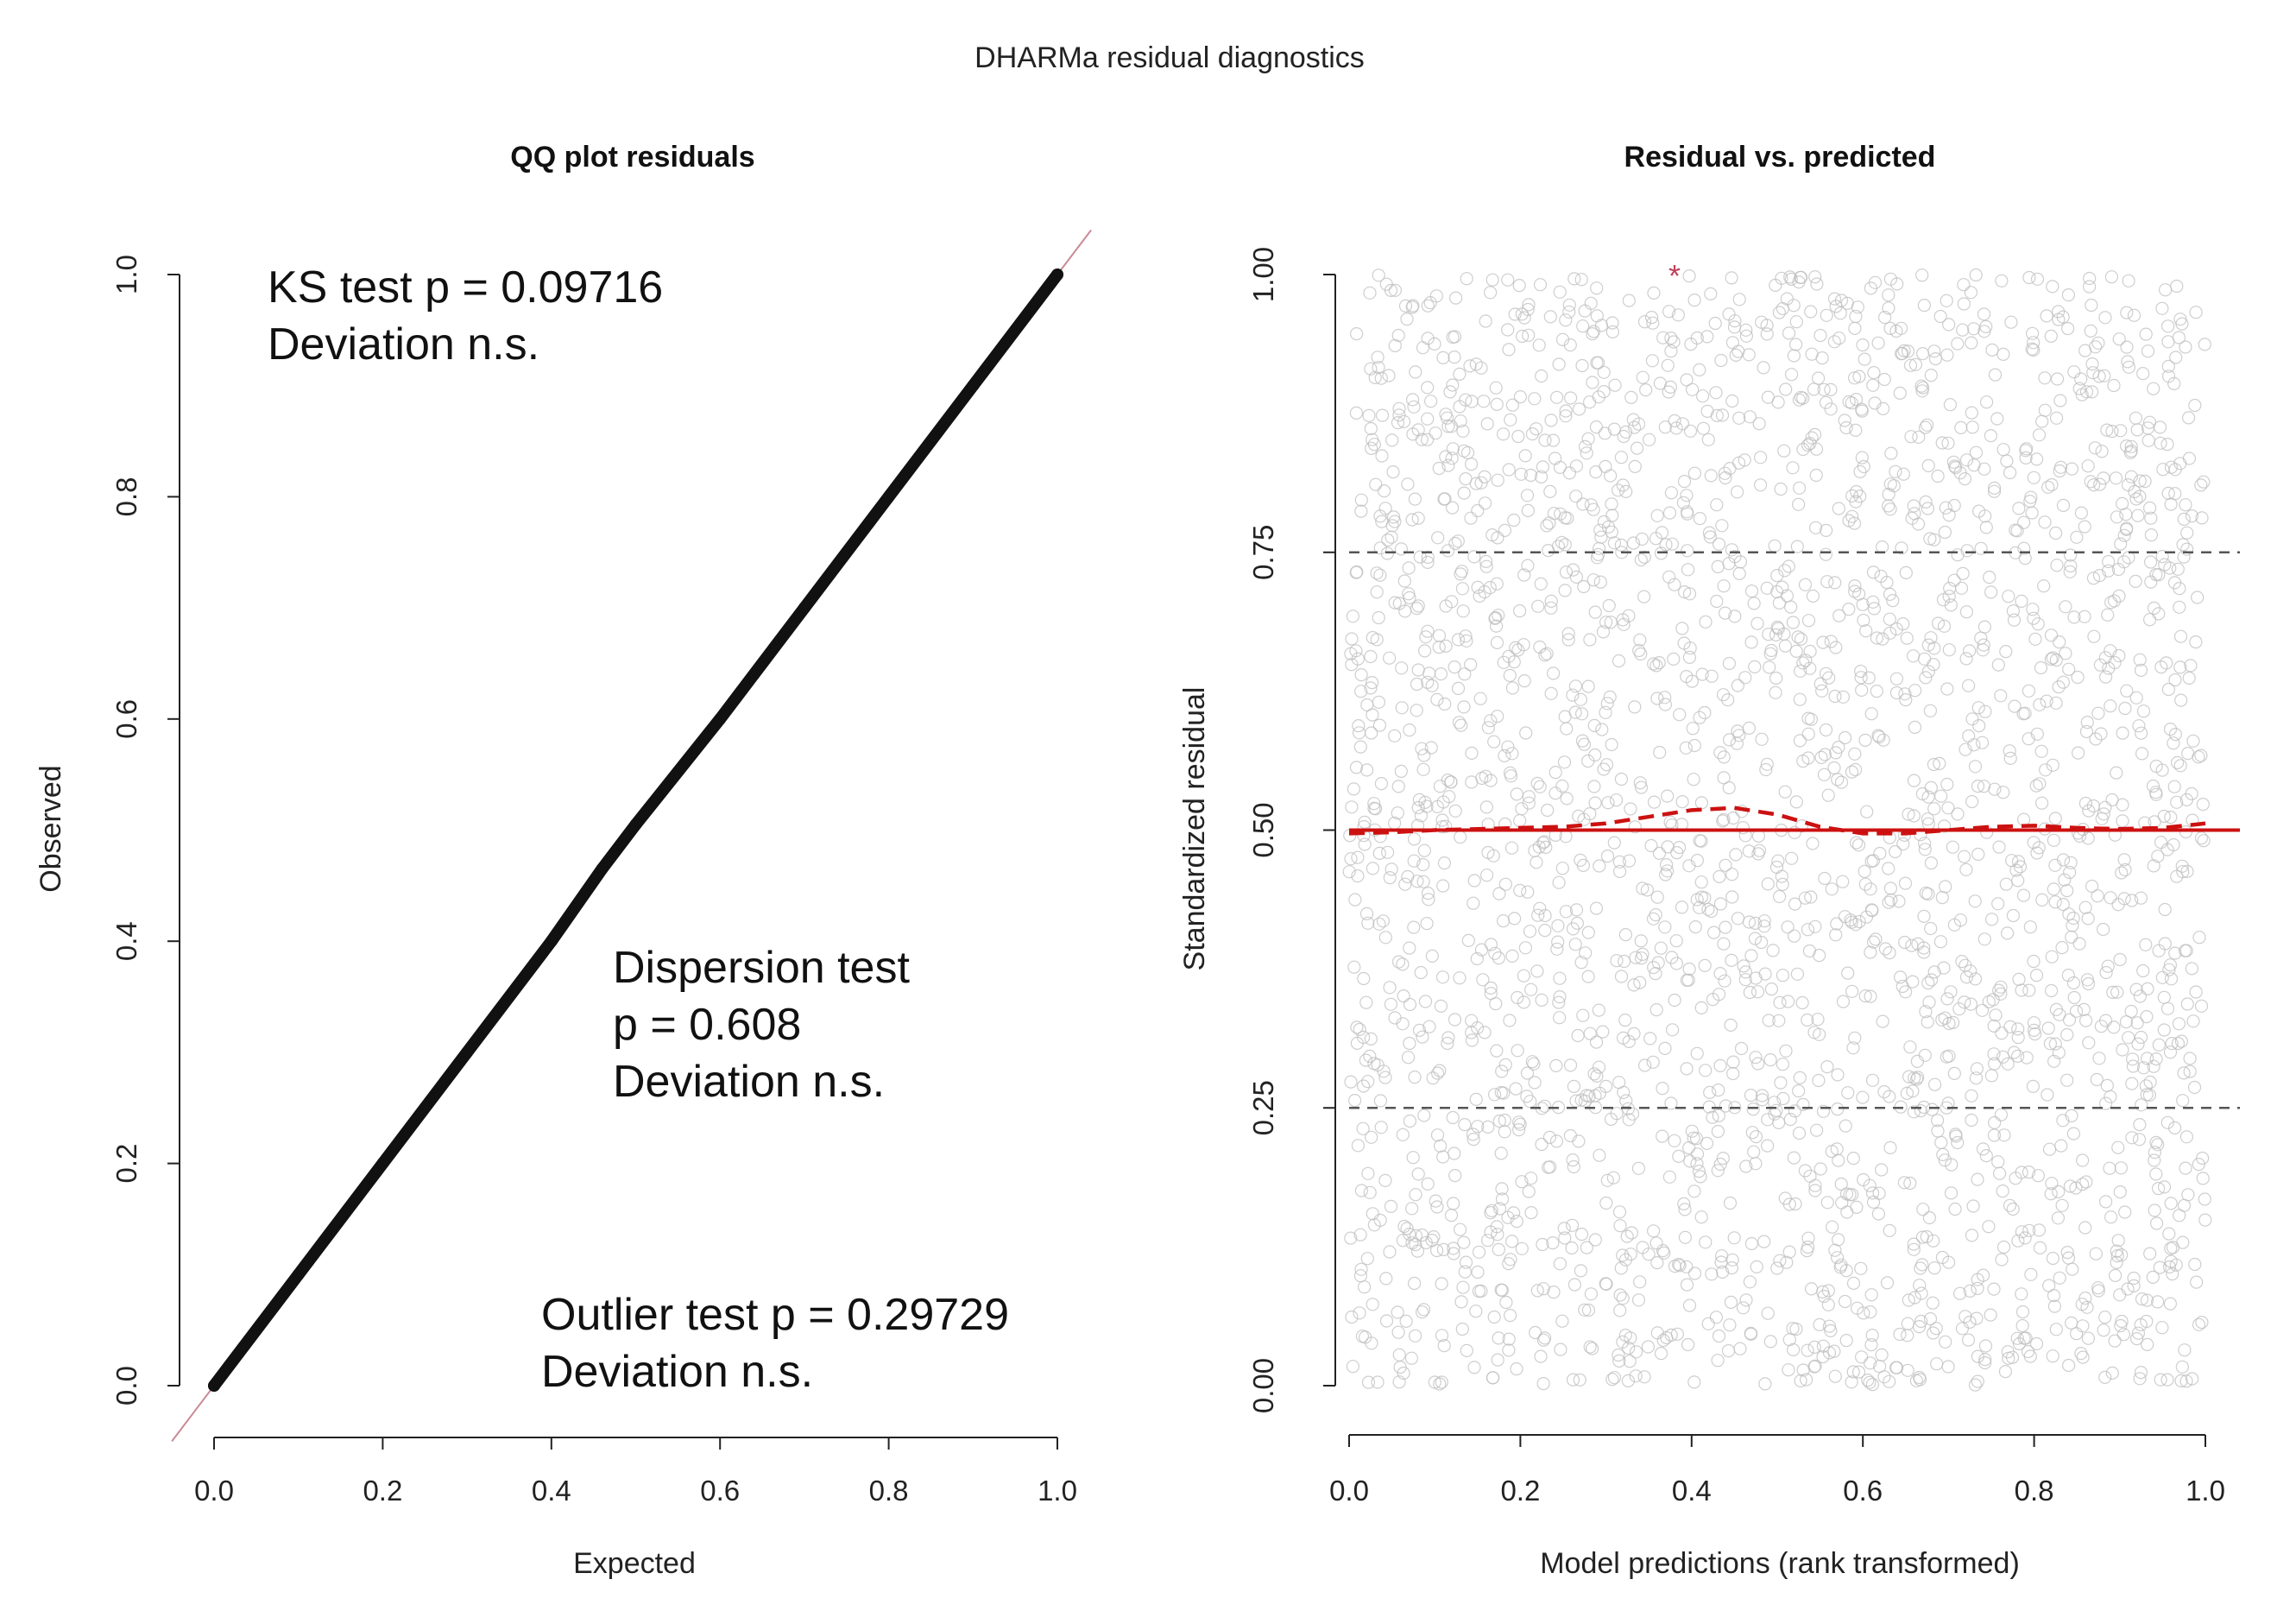 This screenshot has height=1611, width=2296. What do you see at coordinates (761, 968) in the screenshot?
I see `dispersion-test-line: Dispersion test` at bounding box center [761, 968].